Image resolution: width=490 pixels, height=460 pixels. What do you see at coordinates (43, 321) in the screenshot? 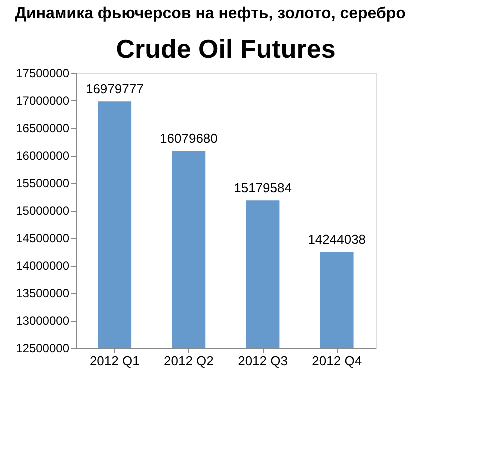
I see `y-tick-label: 13000000` at bounding box center [43, 321].